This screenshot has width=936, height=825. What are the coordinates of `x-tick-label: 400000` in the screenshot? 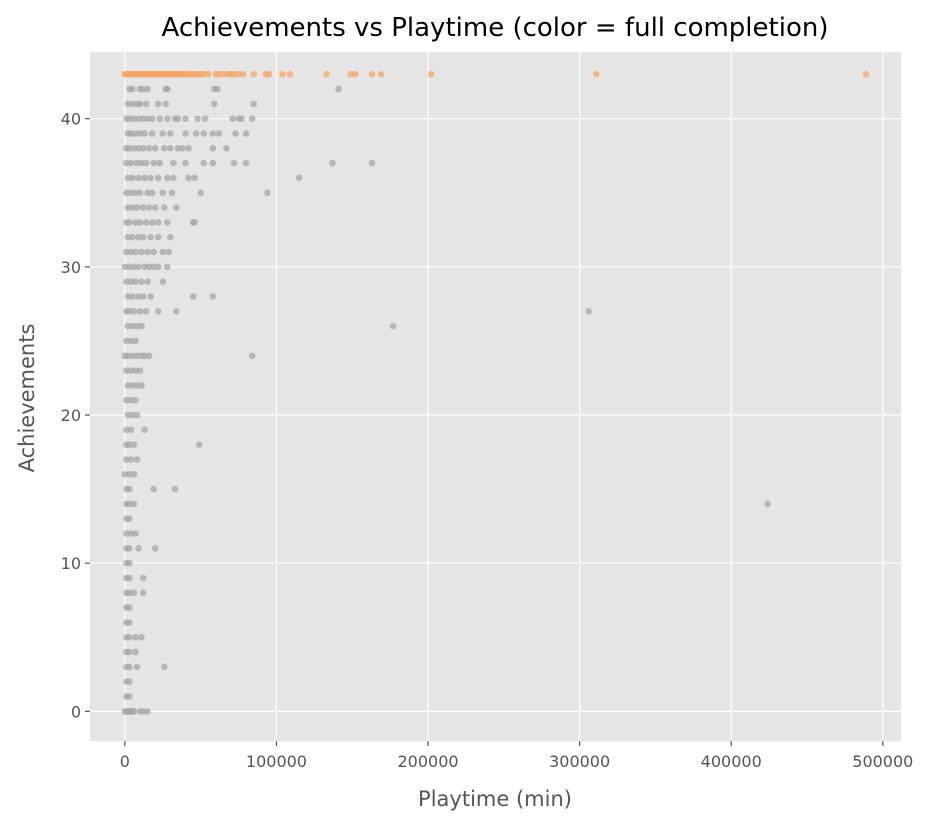 It's located at (731, 761).